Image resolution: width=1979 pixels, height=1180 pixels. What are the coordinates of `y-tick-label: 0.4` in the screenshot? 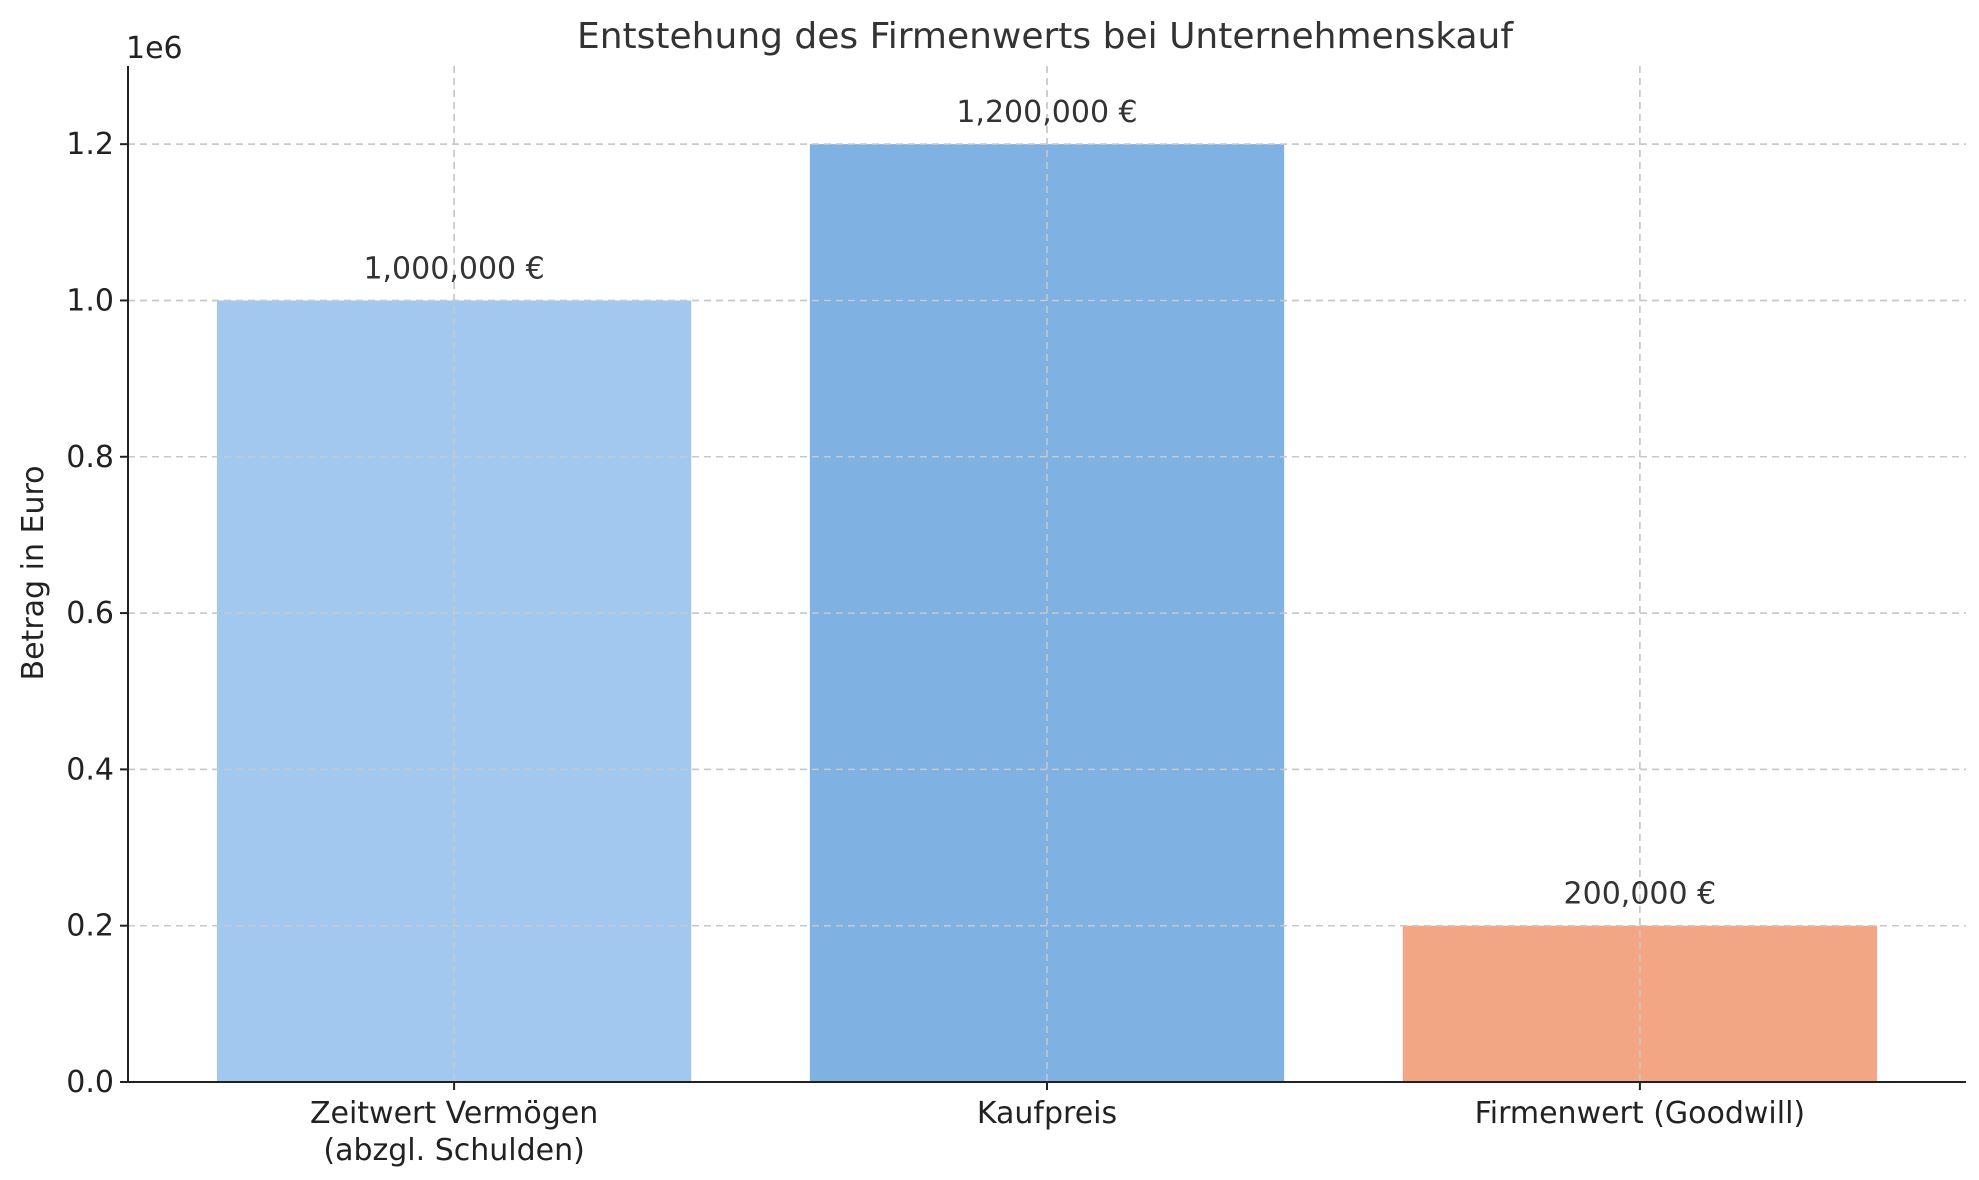 It's located at (90, 769).